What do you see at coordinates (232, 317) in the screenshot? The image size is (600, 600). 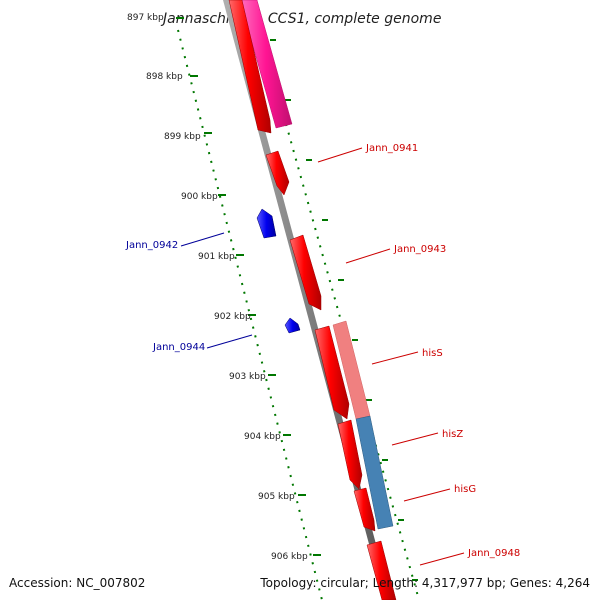 I see `tick-label: 902 kbp` at bounding box center [232, 317].